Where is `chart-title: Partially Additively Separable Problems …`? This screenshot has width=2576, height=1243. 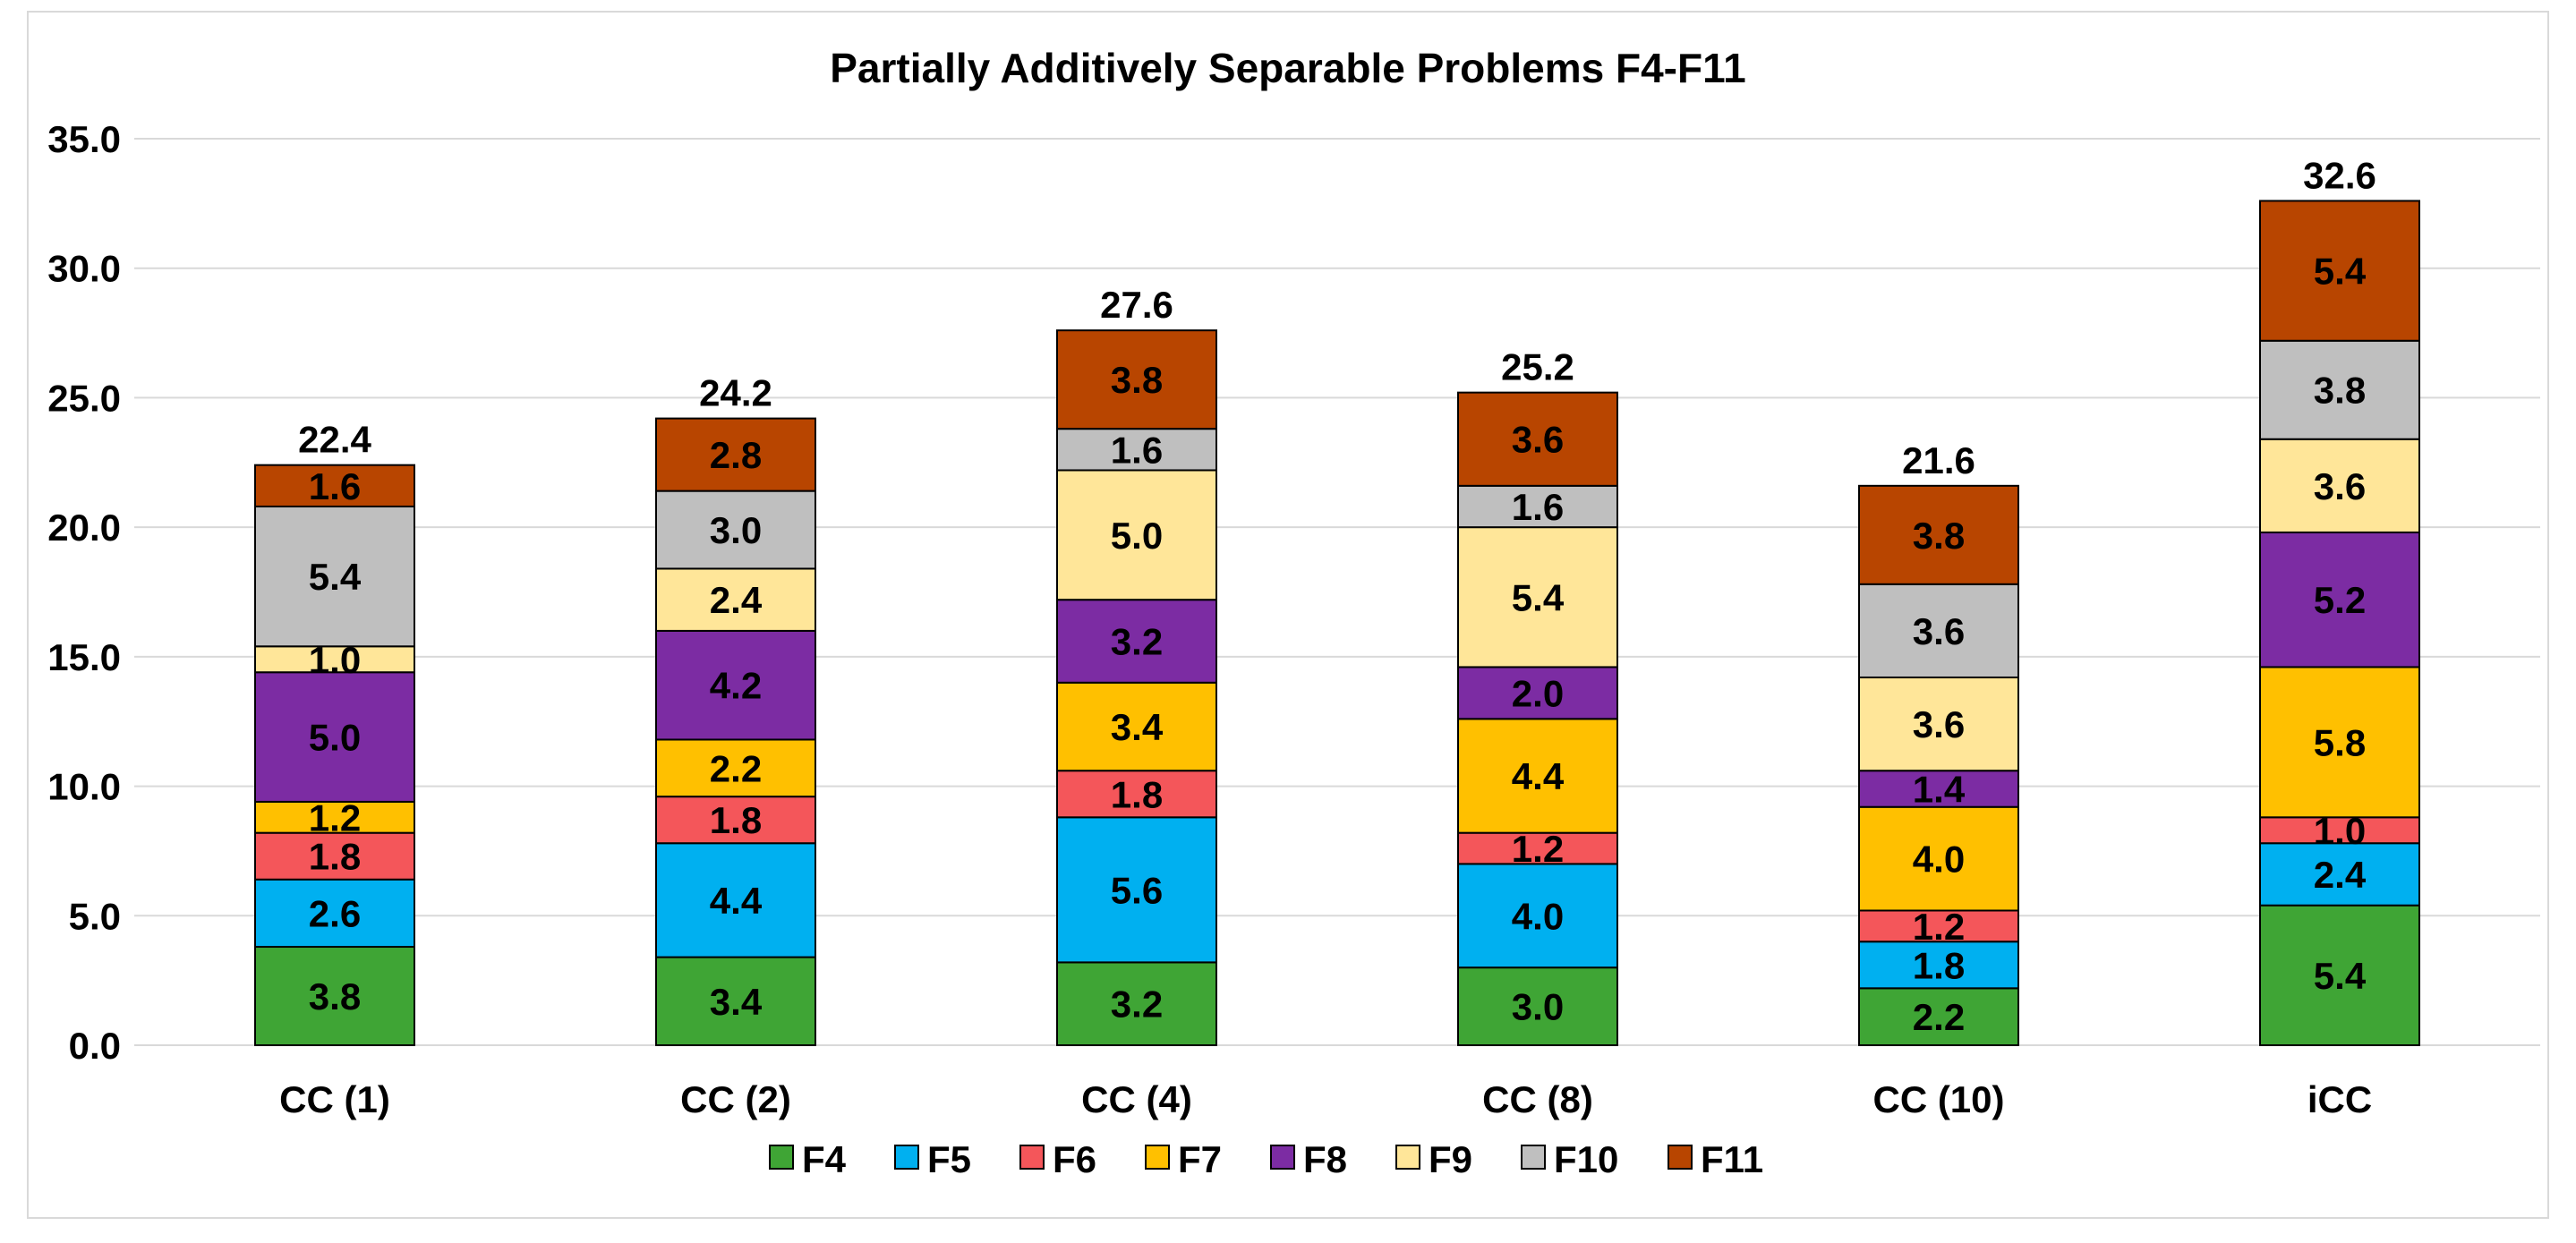
chart-title: Partially Additively Separable Problems … is located at coordinates (1287, 68).